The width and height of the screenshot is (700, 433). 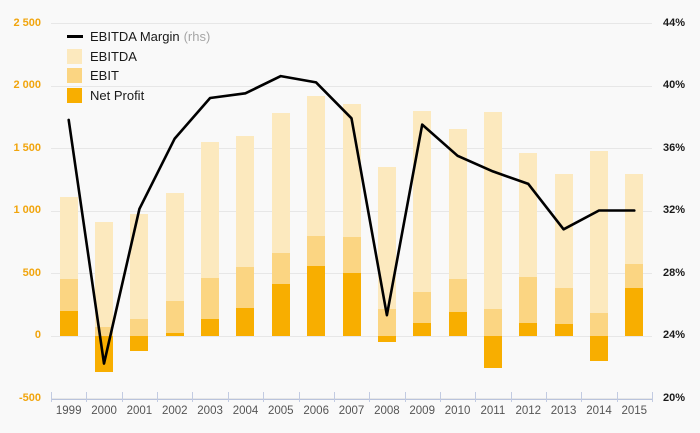 What do you see at coordinates (139, 327) in the screenshot?
I see `bar-ebit-2001` at bounding box center [139, 327].